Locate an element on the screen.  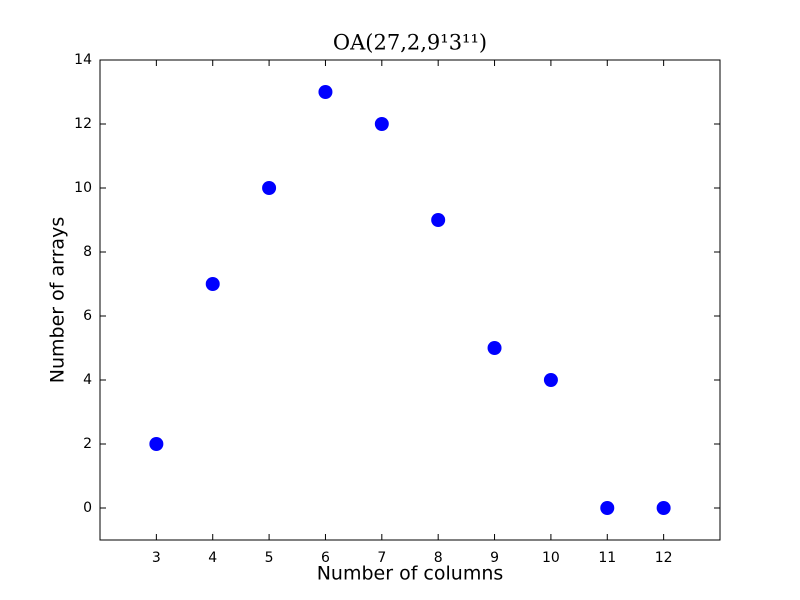
x-tick-label: 7 is located at coordinates (381, 558).